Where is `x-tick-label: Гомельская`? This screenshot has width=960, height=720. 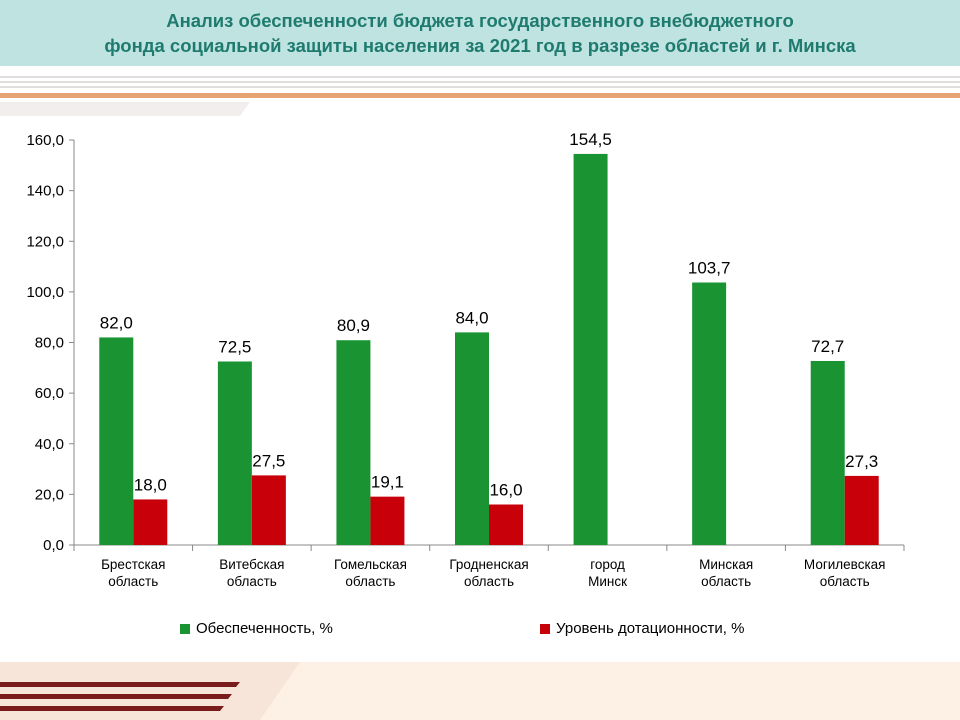 x-tick-label: Гомельская is located at coordinates (370, 564).